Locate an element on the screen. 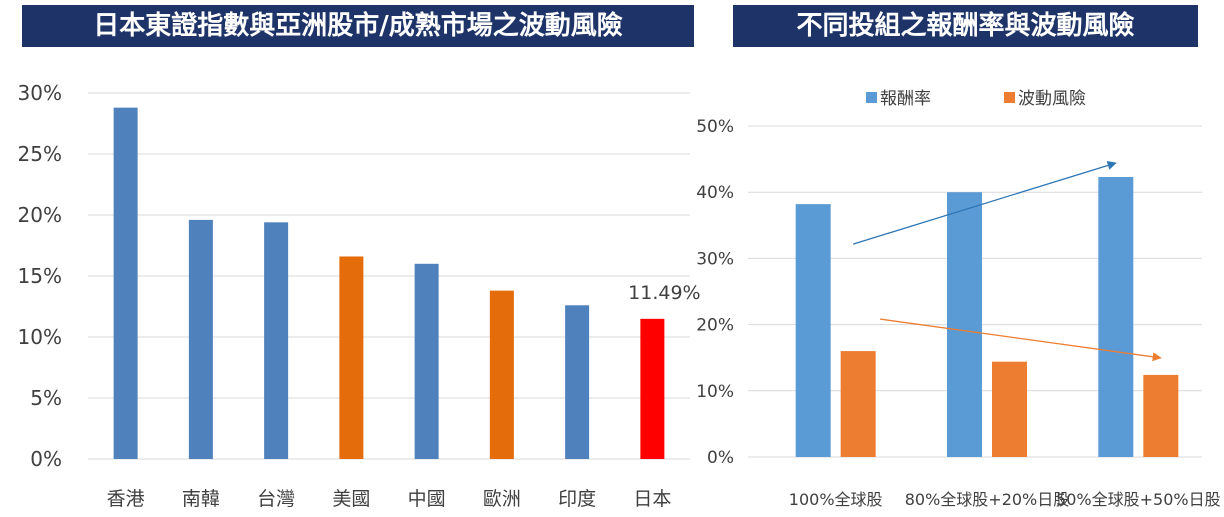 The width and height of the screenshot is (1224, 517). bar-歐洲 is located at coordinates (501, 374).